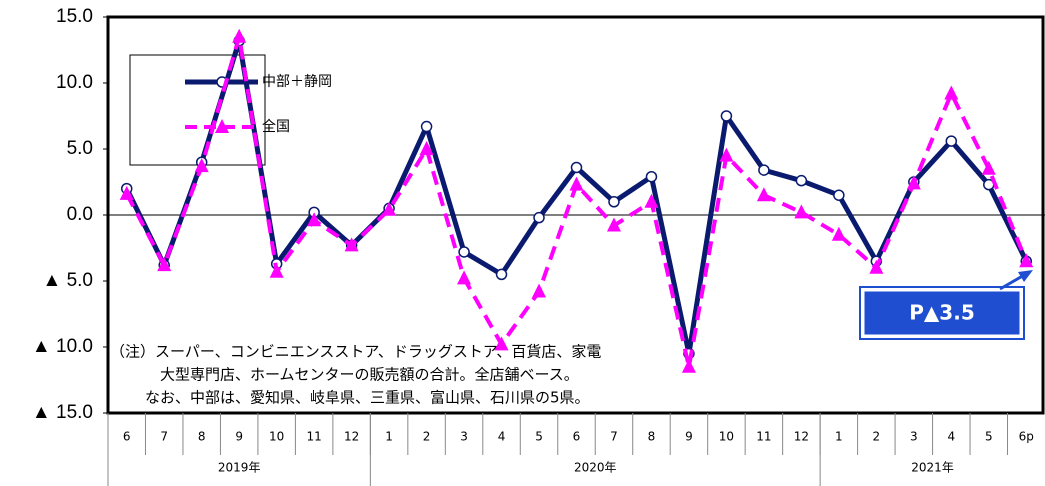  Describe the element at coordinates (595, 468) in the screenshot. I see `year-label: 2020年` at that location.